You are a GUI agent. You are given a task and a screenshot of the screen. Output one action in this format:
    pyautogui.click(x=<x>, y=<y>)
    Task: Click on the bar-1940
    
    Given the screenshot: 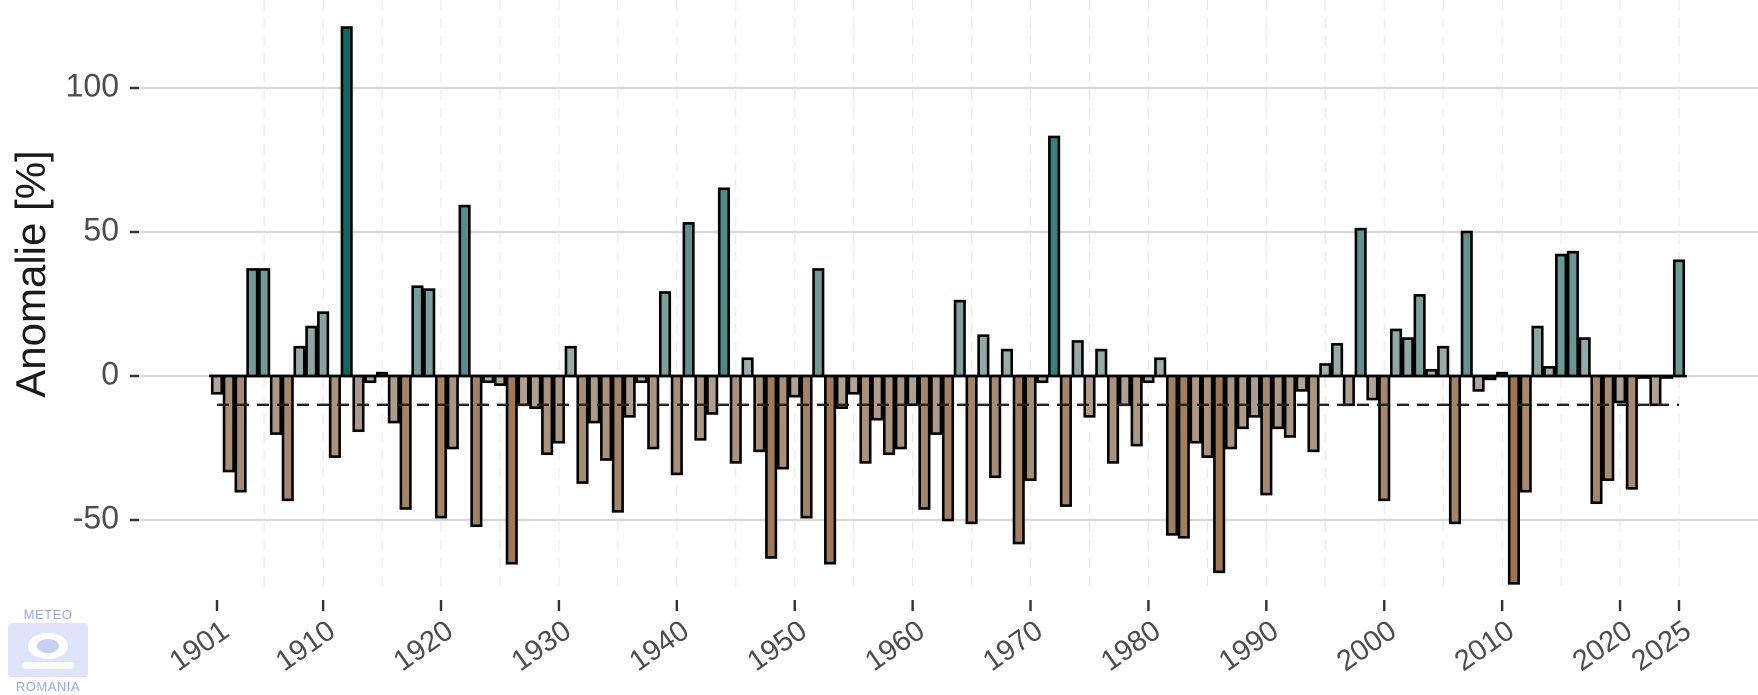 What is the action you would take?
    pyautogui.click(x=676, y=425)
    